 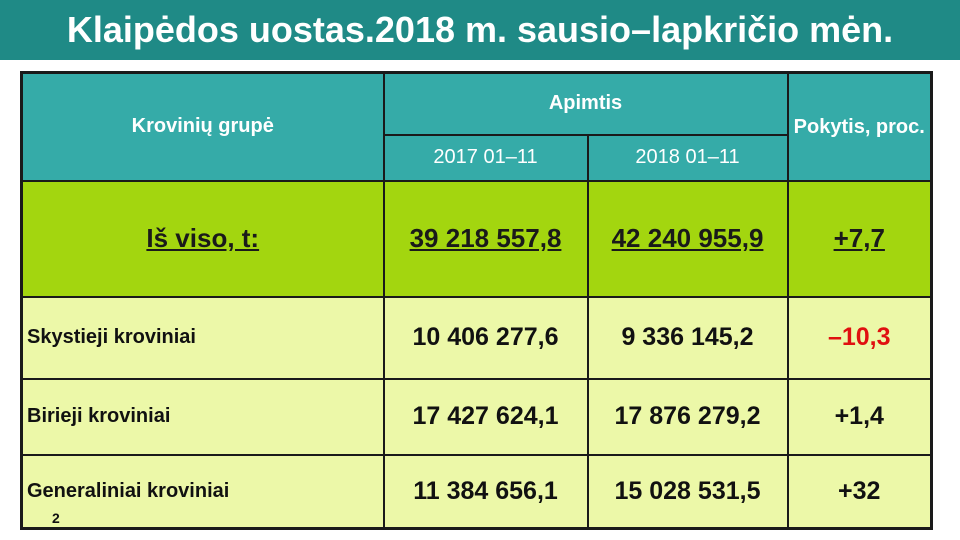 I want to click on row-2018: 15 028 531,5, so click(x=687, y=491).